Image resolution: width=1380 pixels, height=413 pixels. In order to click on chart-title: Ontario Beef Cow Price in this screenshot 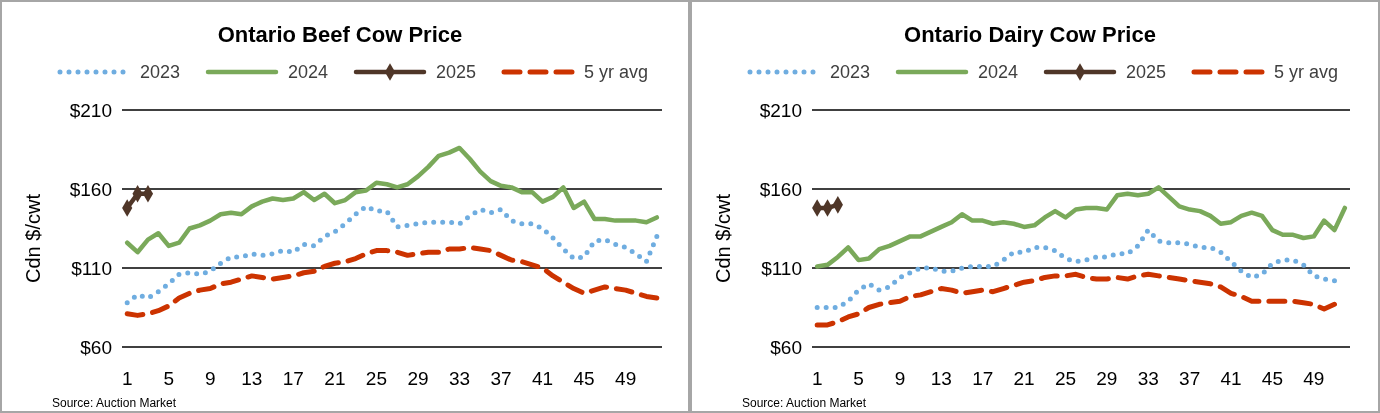, I will do `click(340, 34)`.